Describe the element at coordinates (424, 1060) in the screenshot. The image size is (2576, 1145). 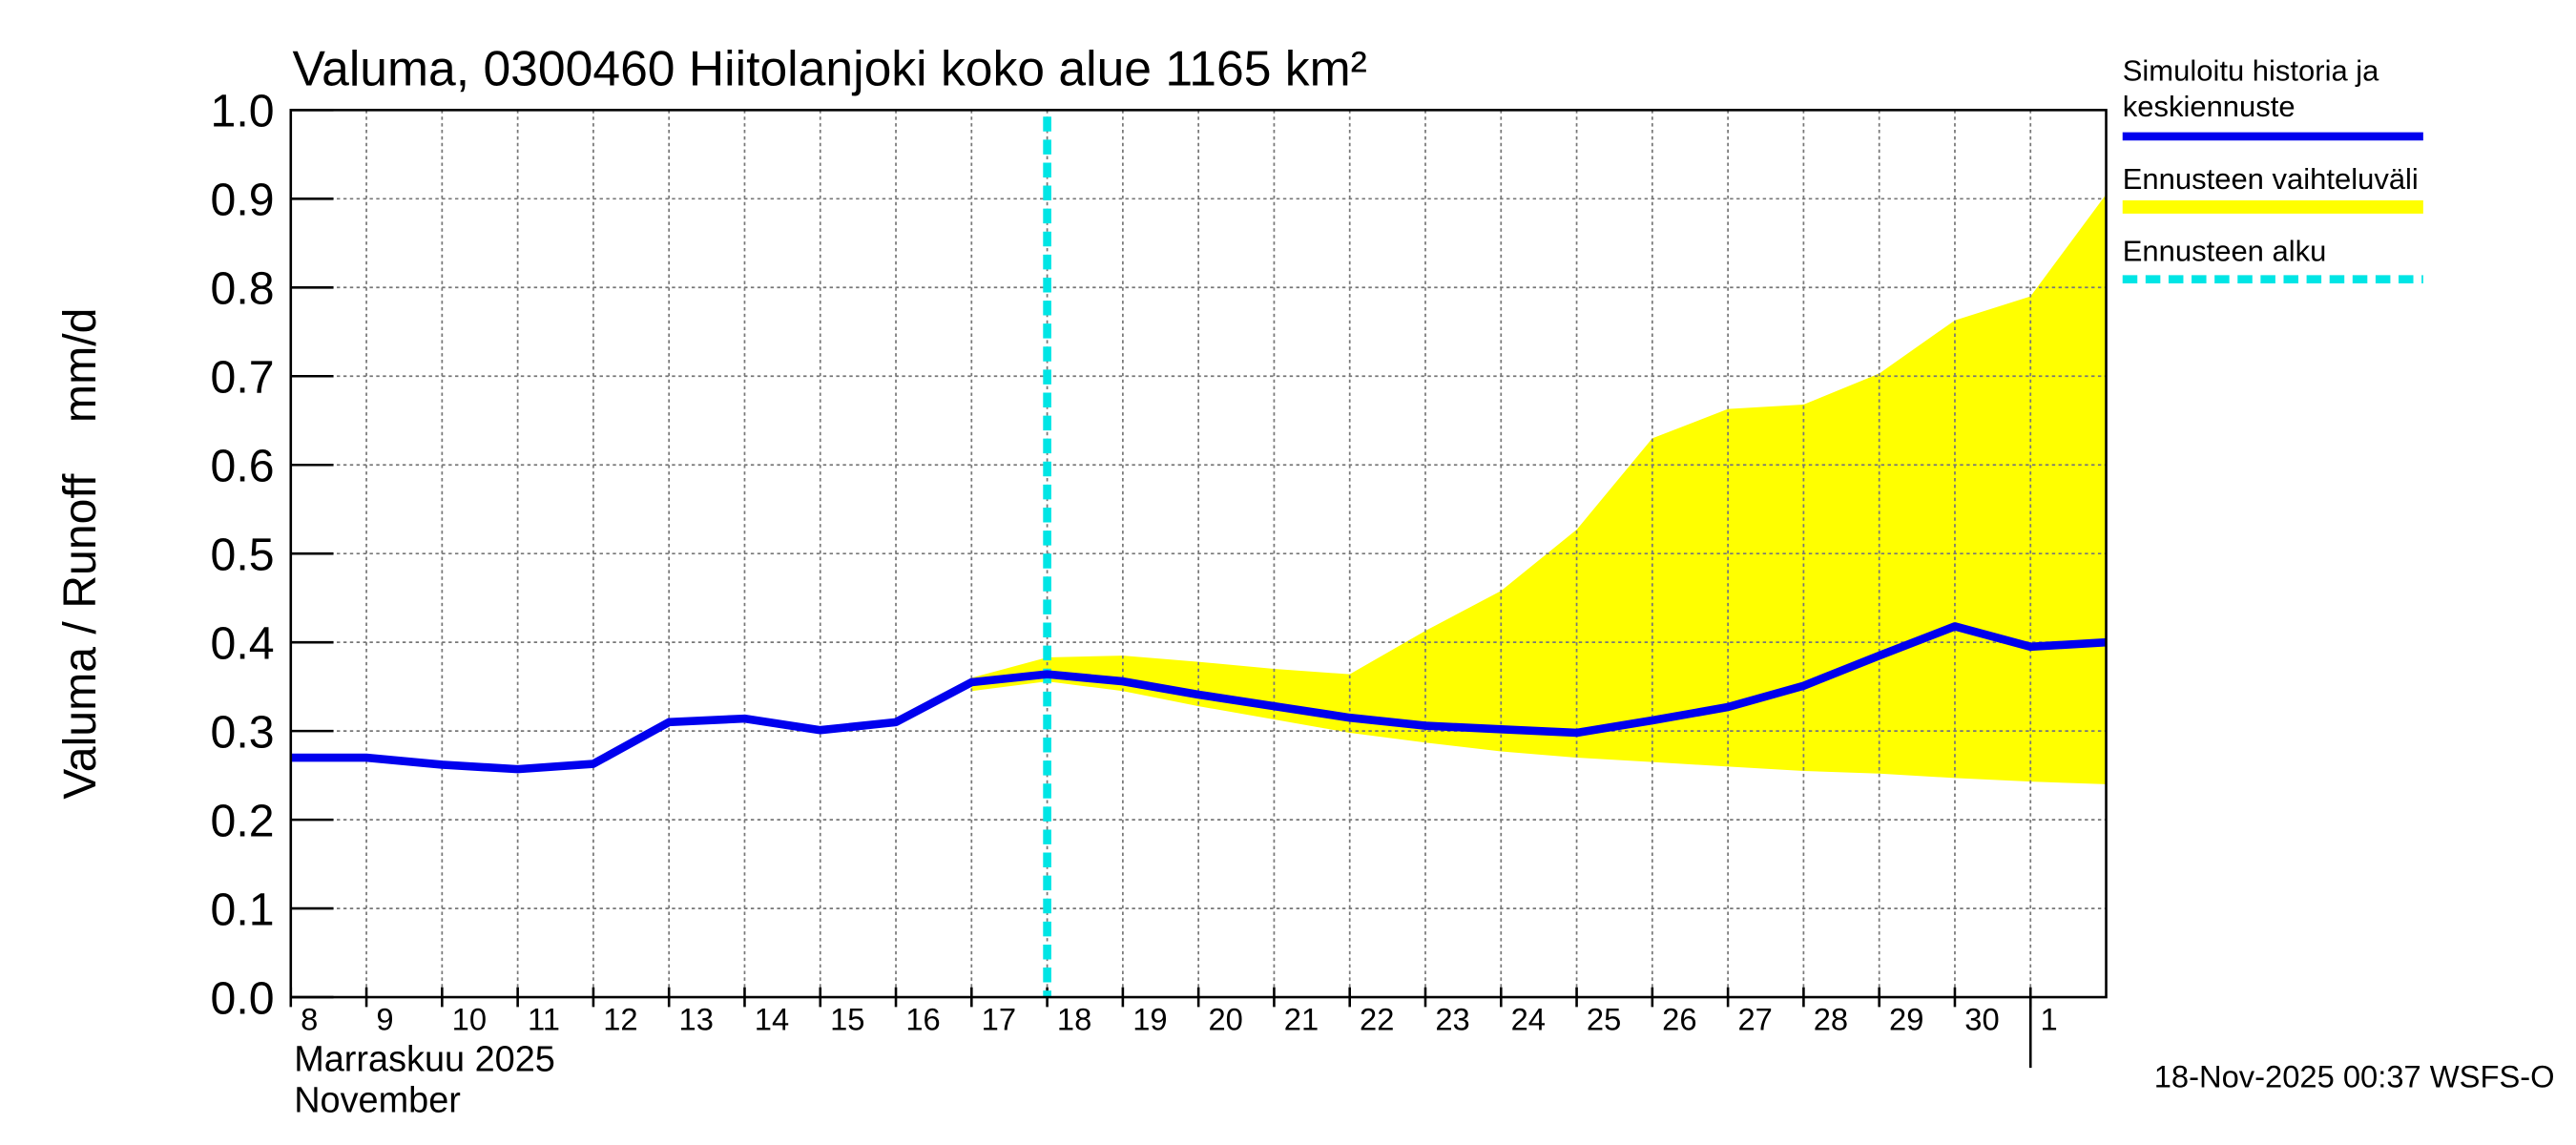
I see `x-axis-label: Marraskuu 2025` at that location.